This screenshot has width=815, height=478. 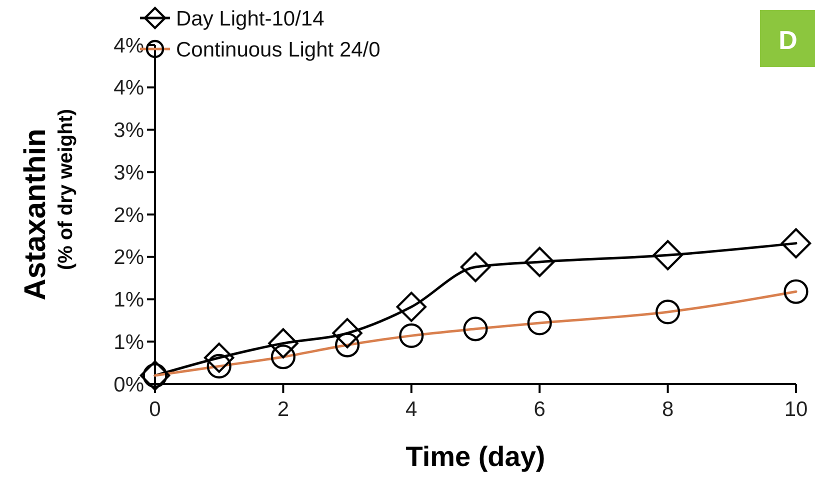 What do you see at coordinates (283, 409) in the screenshot?
I see `x-tick-label: 2` at bounding box center [283, 409].